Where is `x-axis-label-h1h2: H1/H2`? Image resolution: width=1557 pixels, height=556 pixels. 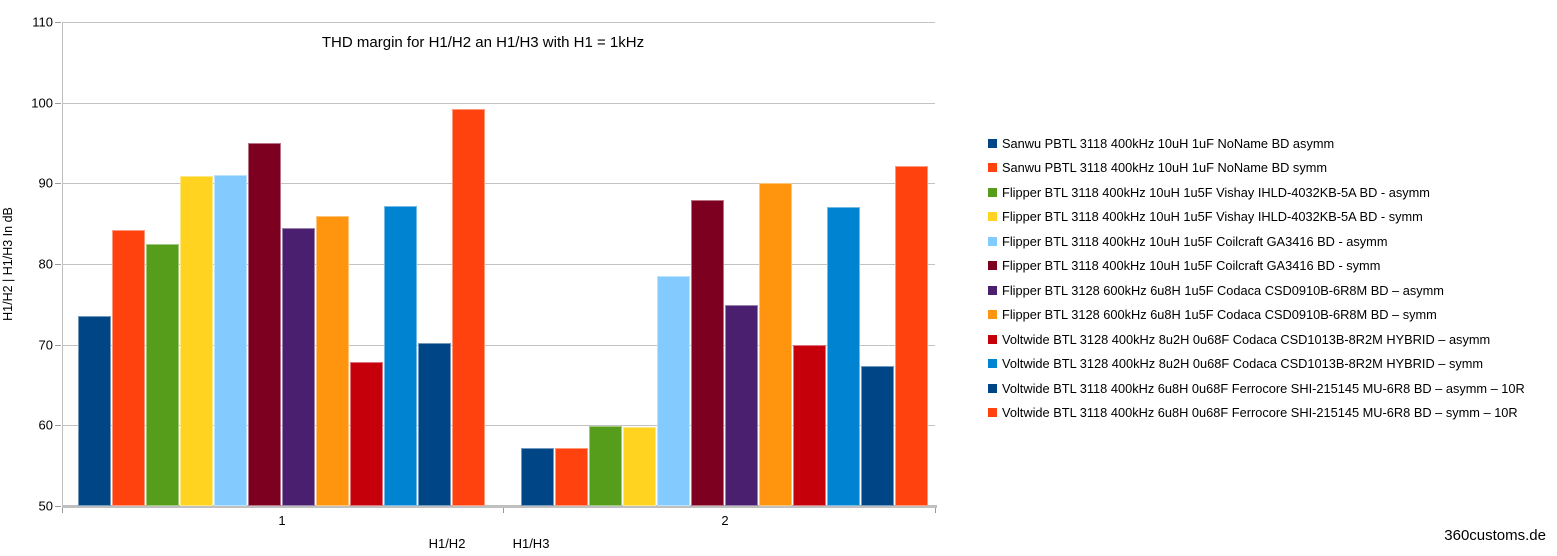
x-axis-label-h1h2: H1/H2 is located at coordinates (447, 543).